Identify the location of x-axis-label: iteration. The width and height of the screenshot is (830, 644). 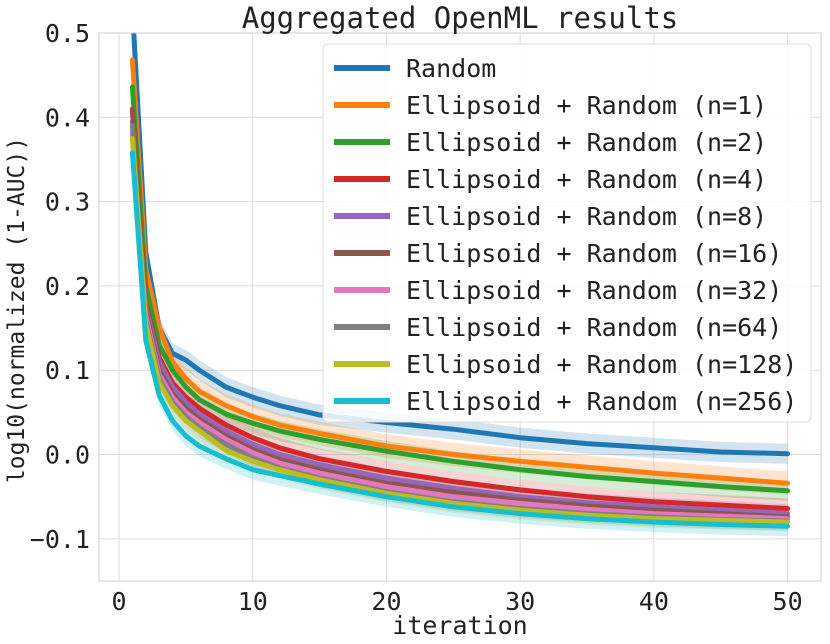
(459, 625).